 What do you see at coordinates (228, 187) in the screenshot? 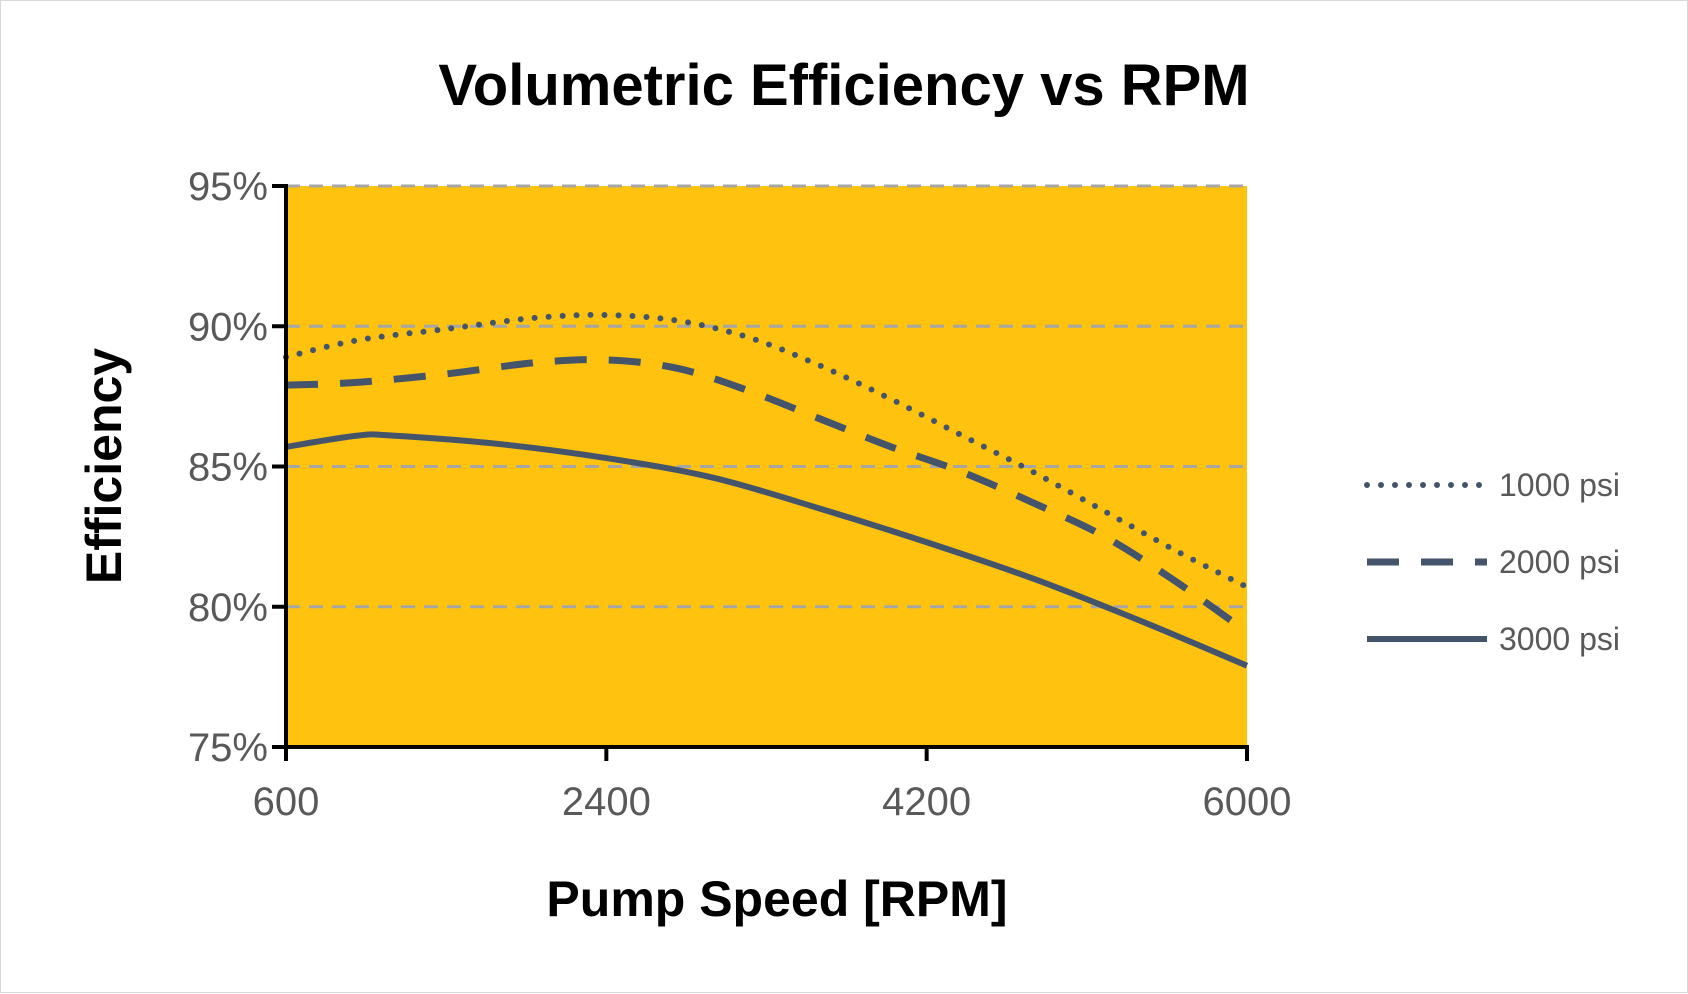
I see `y-tick-label: 95%` at bounding box center [228, 187].